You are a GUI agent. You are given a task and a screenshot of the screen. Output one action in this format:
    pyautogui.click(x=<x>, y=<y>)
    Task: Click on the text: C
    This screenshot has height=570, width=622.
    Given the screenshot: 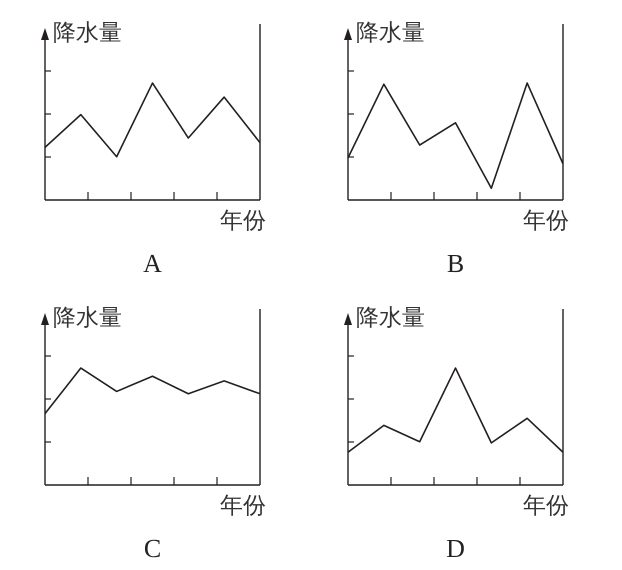 What is the action you would take?
    pyautogui.click(x=153, y=548)
    